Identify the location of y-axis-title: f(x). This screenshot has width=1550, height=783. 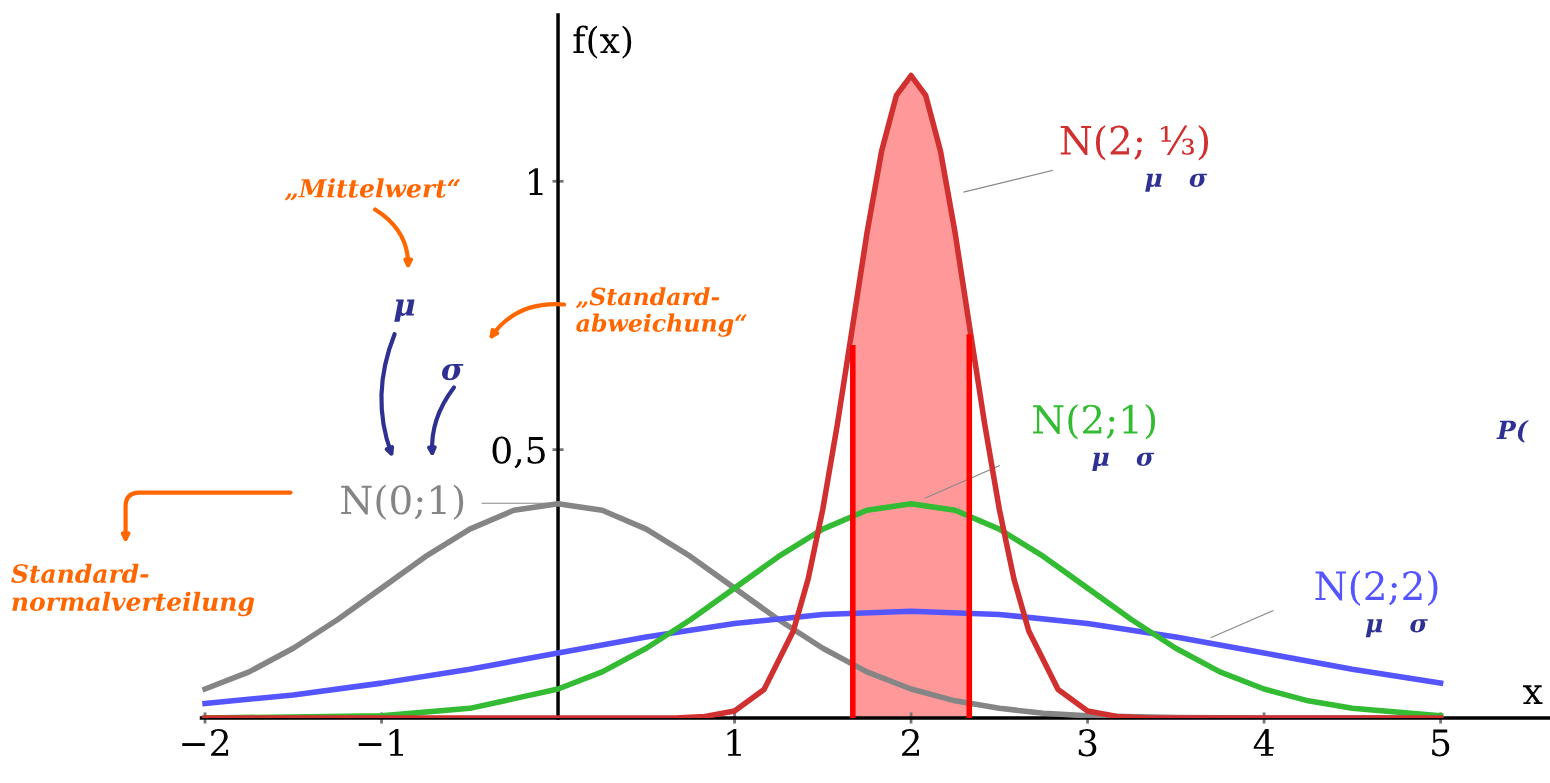
(602, 42).